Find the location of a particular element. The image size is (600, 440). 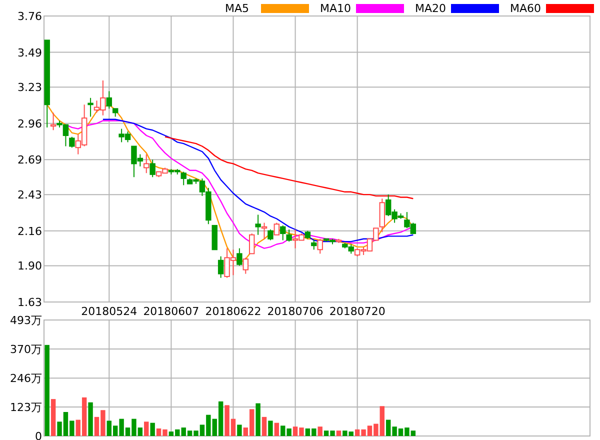

y-tick-label: 2.69 is located at coordinates (30, 160).